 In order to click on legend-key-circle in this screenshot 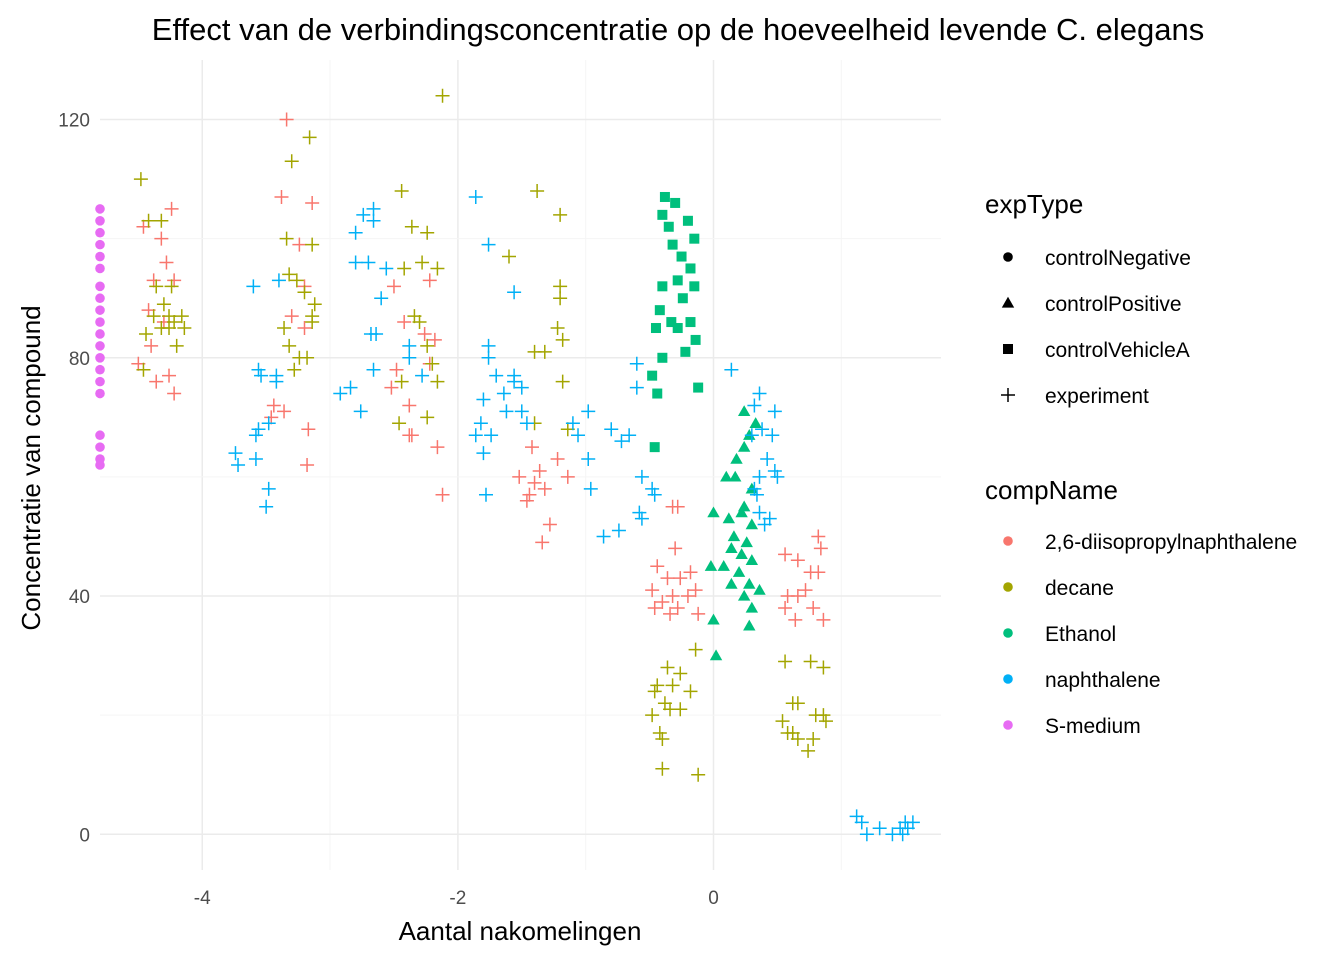, I will do `click(1008, 257)`.